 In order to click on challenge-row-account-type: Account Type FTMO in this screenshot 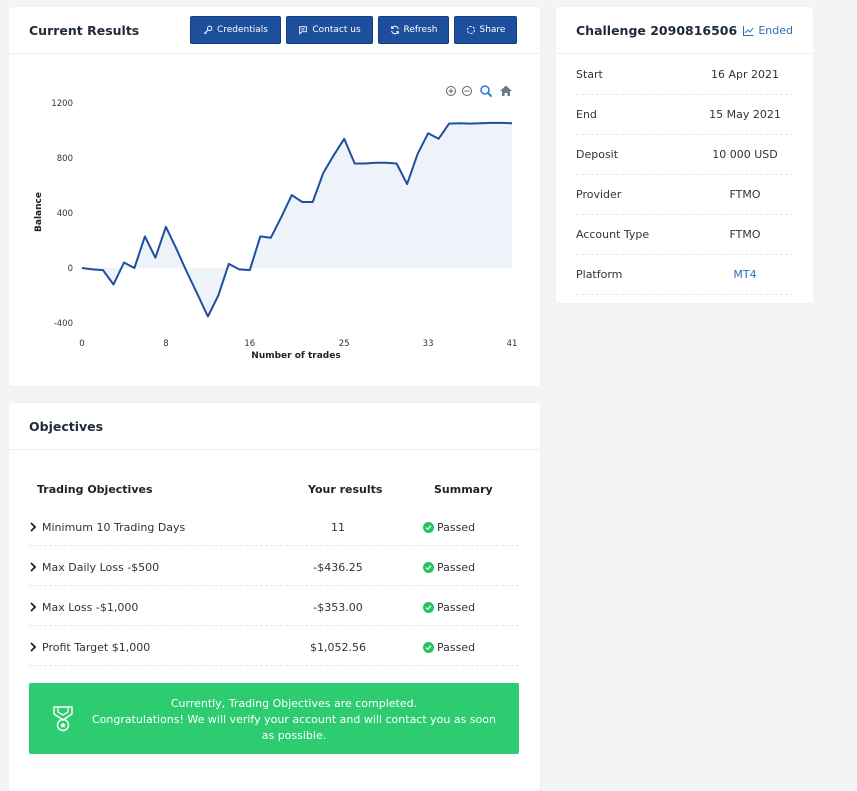, I will do `click(684, 235)`.